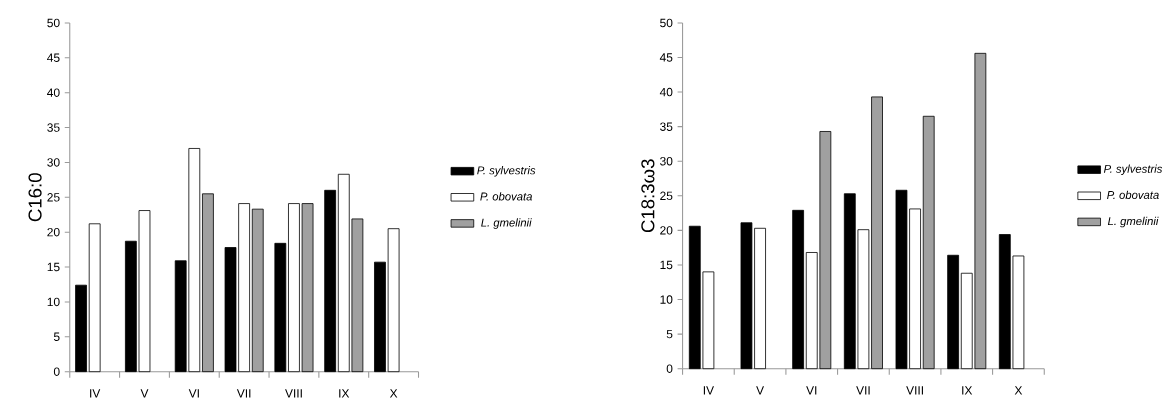 The width and height of the screenshot is (1169, 409). Describe the element at coordinates (648, 196) in the screenshot. I see `y-axis-title: C18:3ω3` at that location.